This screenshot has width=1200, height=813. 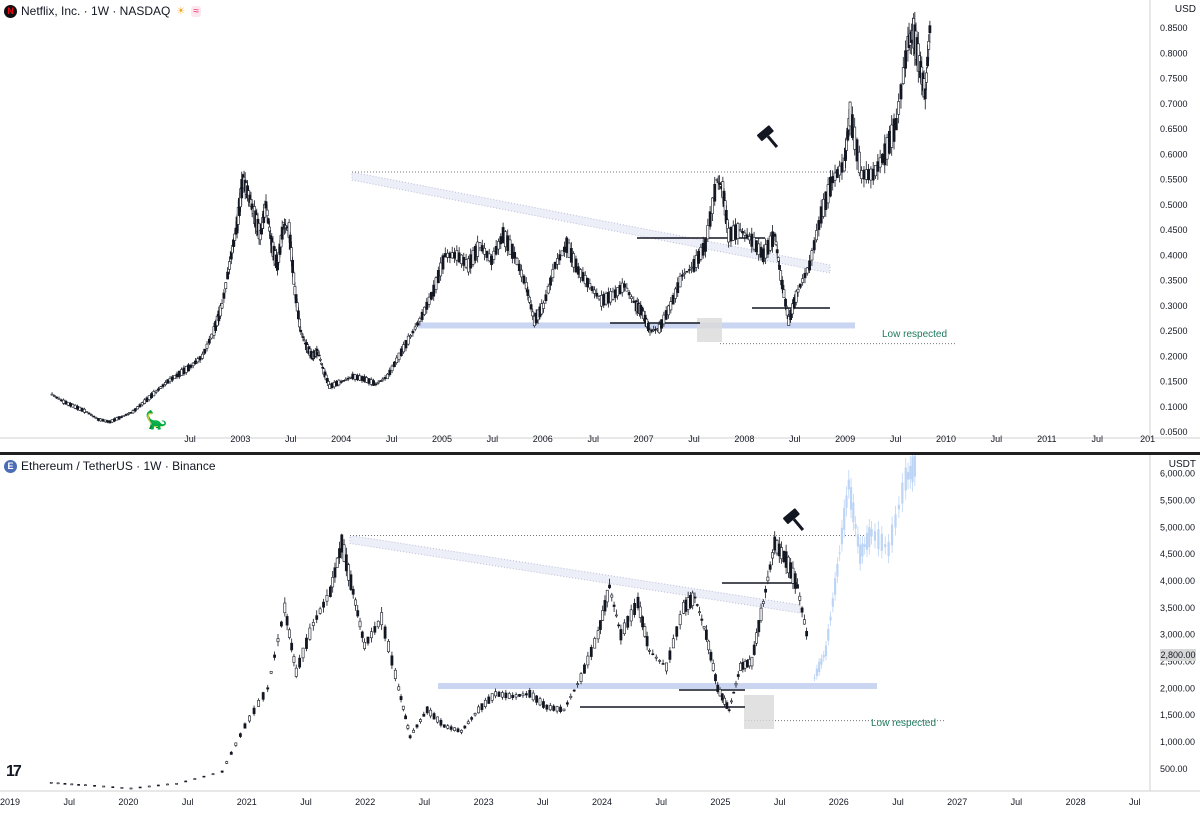 I want to click on price-tick-label: 0.3500, so click(x=1174, y=281).